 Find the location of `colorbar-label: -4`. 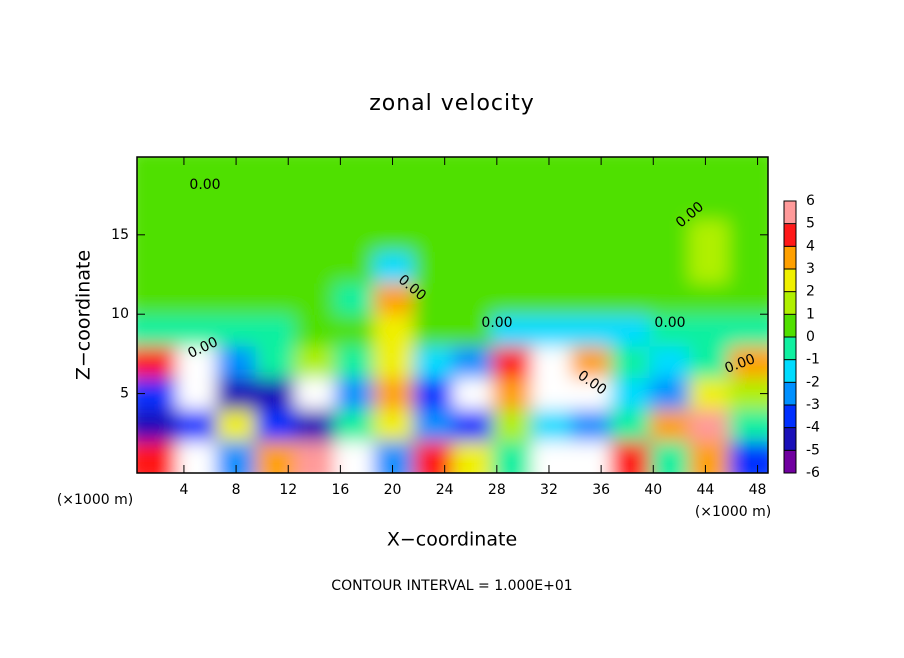

colorbar-label: -4 is located at coordinates (813, 428).